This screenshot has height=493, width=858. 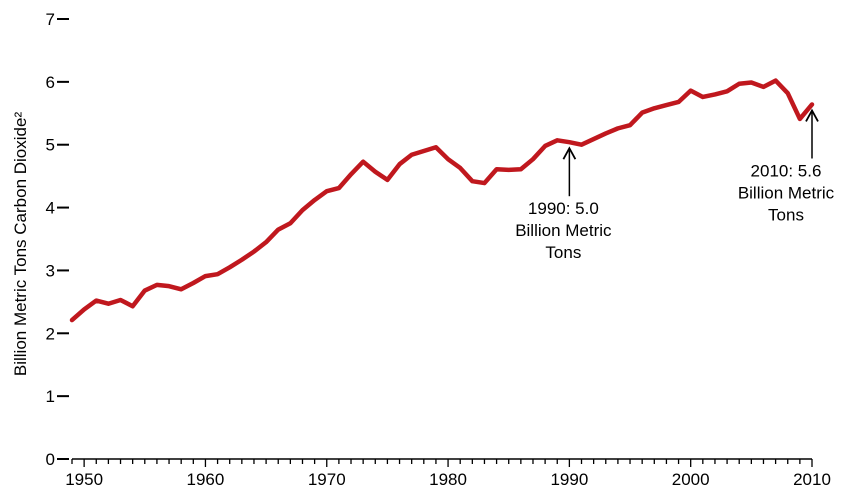 What do you see at coordinates (50, 208) in the screenshot?
I see `y-tick-label: 4` at bounding box center [50, 208].